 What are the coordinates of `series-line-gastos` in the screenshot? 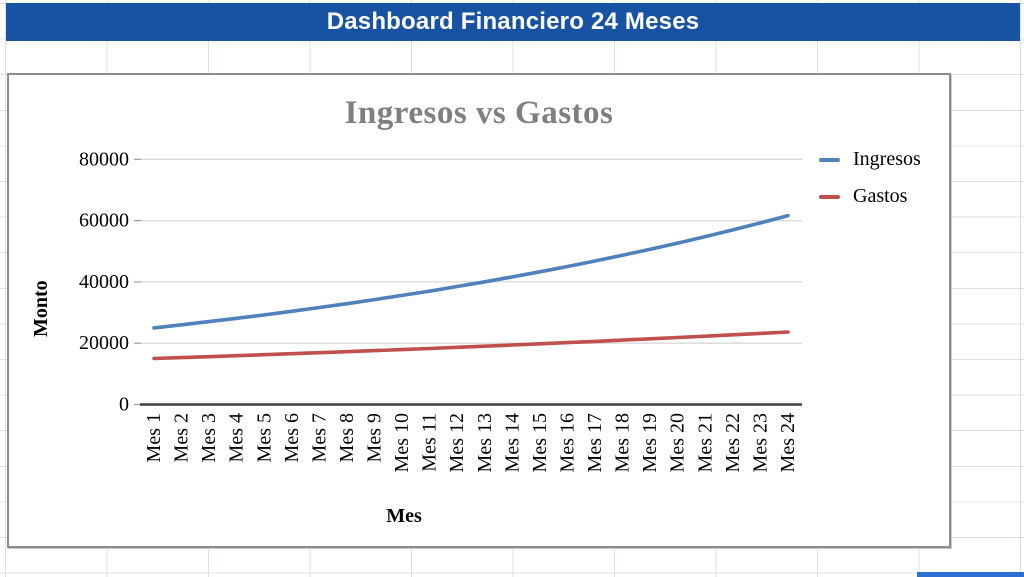 It's located at (471, 345).